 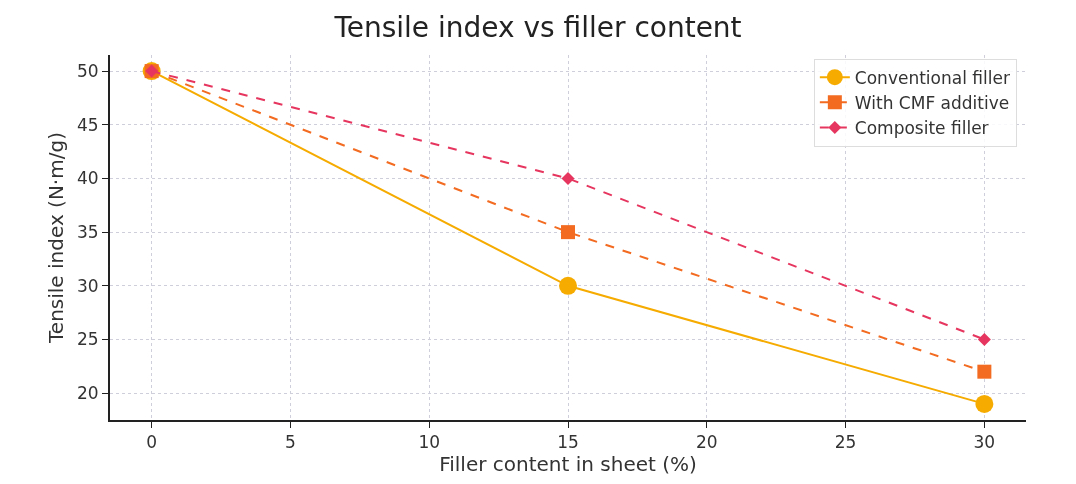 I want to click on y-tick-label: 50, so click(x=87, y=71).